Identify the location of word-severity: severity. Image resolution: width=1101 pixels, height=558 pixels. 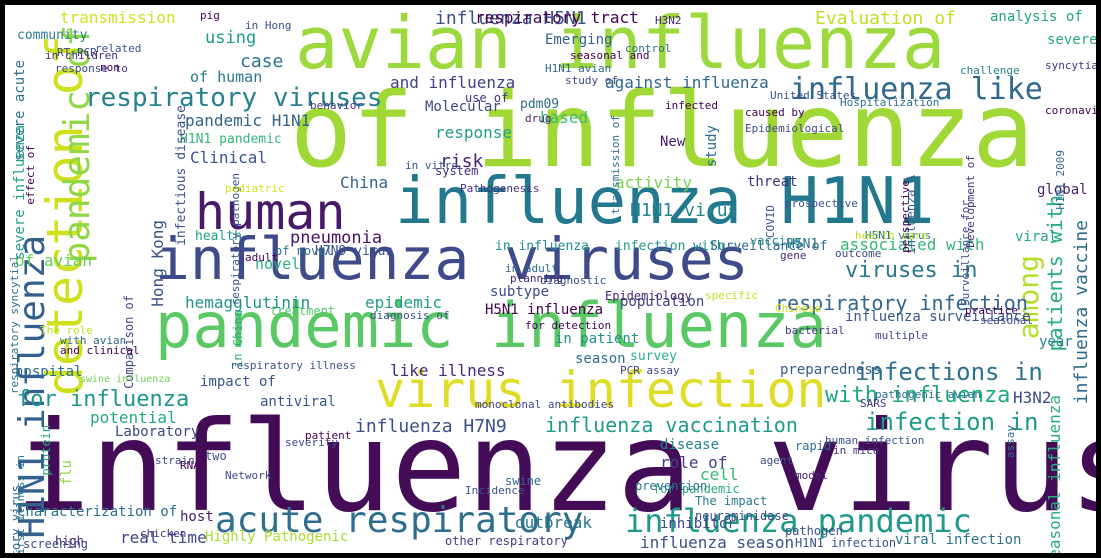
(311, 442).